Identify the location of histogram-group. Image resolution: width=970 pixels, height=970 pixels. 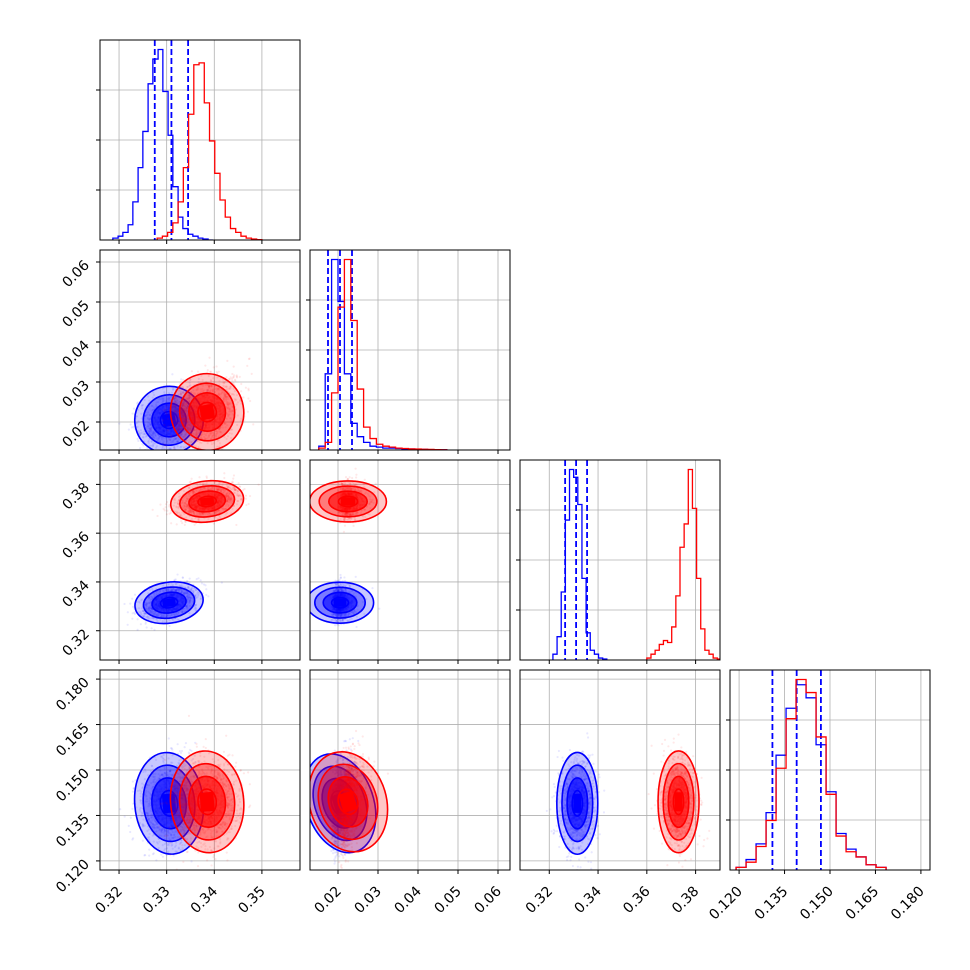
(187, 140).